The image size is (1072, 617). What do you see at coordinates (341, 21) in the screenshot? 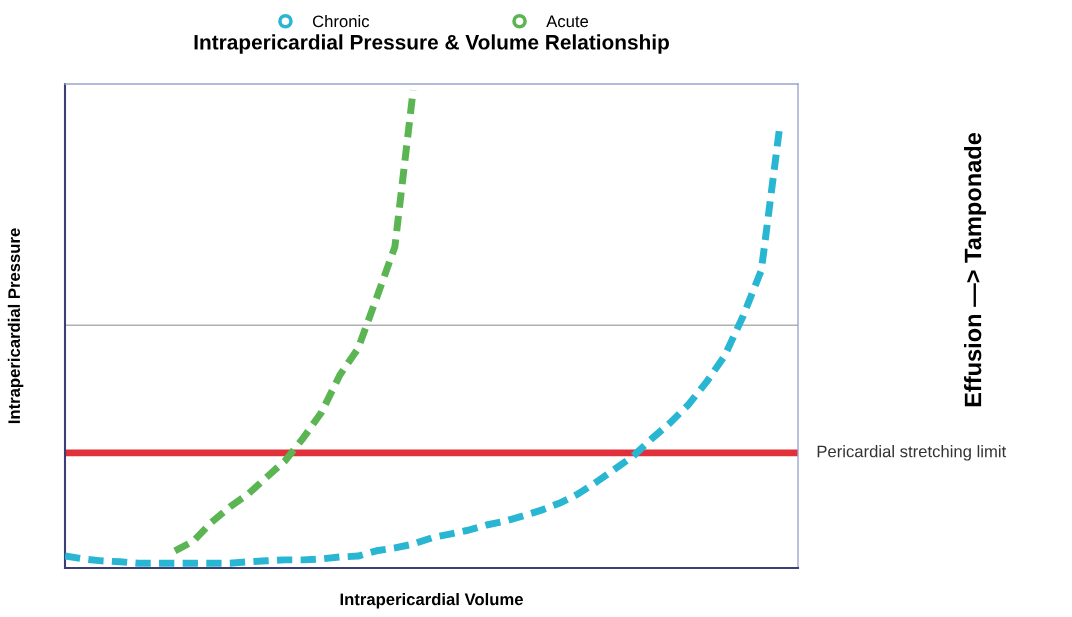
I see `legend-label: Chronic` at bounding box center [341, 21].